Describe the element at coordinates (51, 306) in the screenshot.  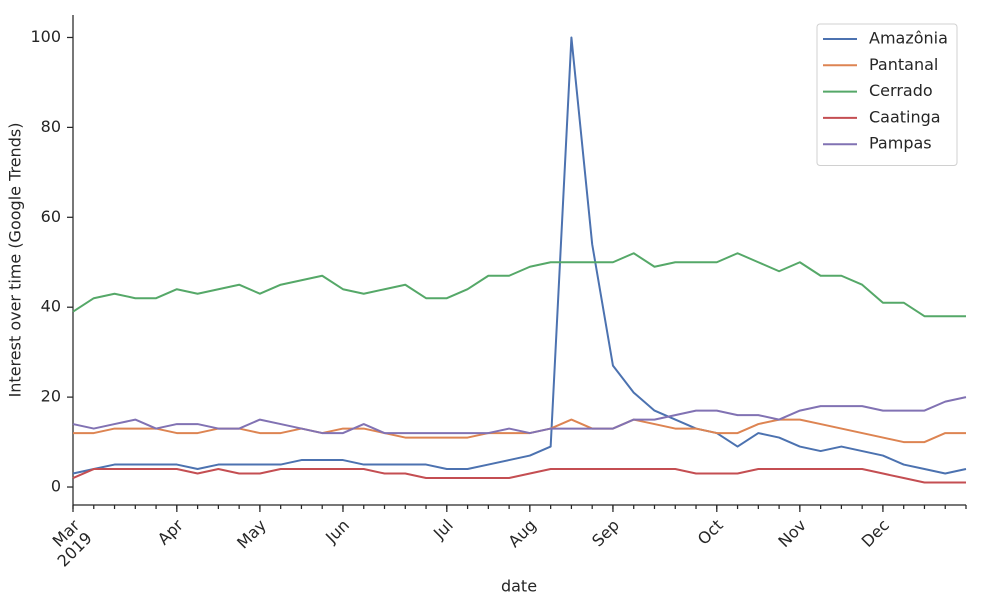
I see `y-tick-label: 40` at that location.